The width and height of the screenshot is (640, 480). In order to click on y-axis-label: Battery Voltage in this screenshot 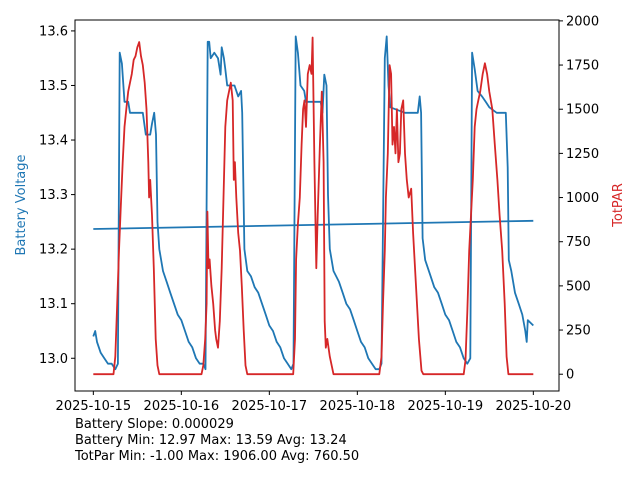, I will do `click(21, 204)`.